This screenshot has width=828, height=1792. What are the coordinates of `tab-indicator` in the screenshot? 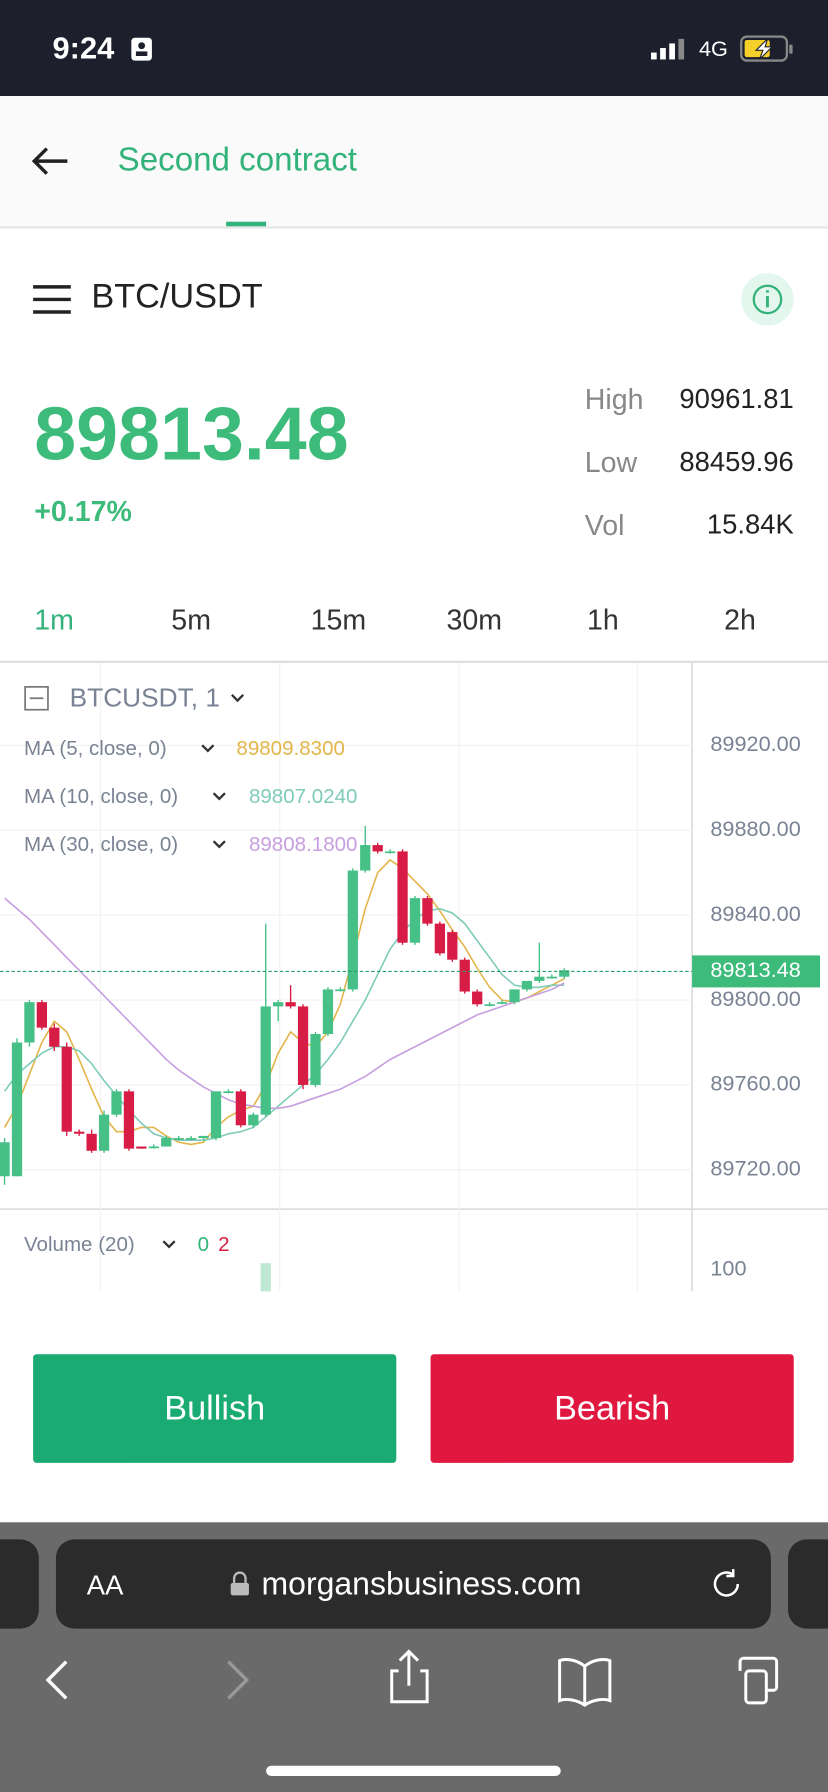 It's located at (246, 224).